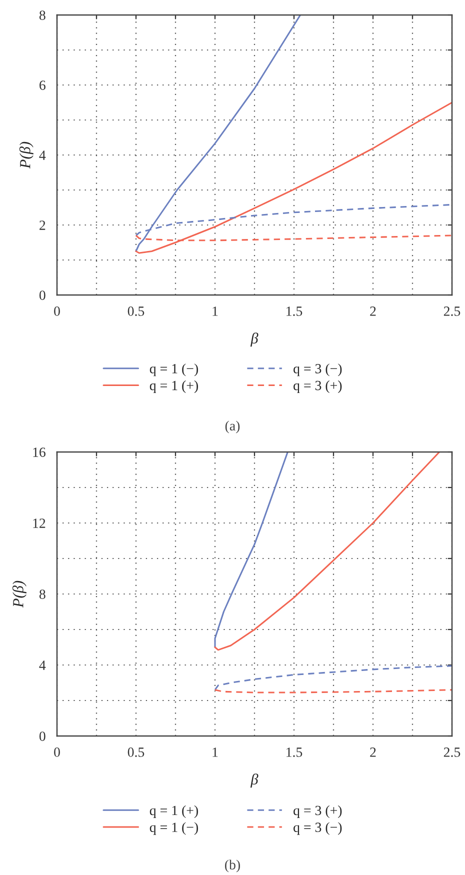  What do you see at coordinates (39, 523) in the screenshot?
I see `y-tick-label: 12` at bounding box center [39, 523].